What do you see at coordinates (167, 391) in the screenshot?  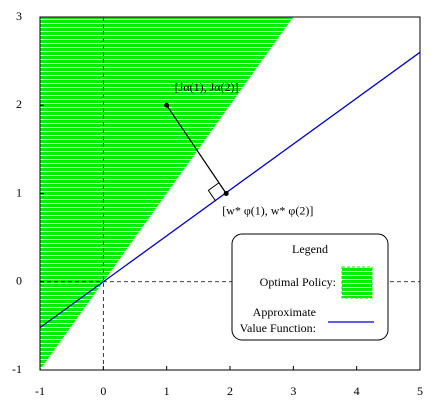 I see `x-tick-label: 1` at bounding box center [167, 391].